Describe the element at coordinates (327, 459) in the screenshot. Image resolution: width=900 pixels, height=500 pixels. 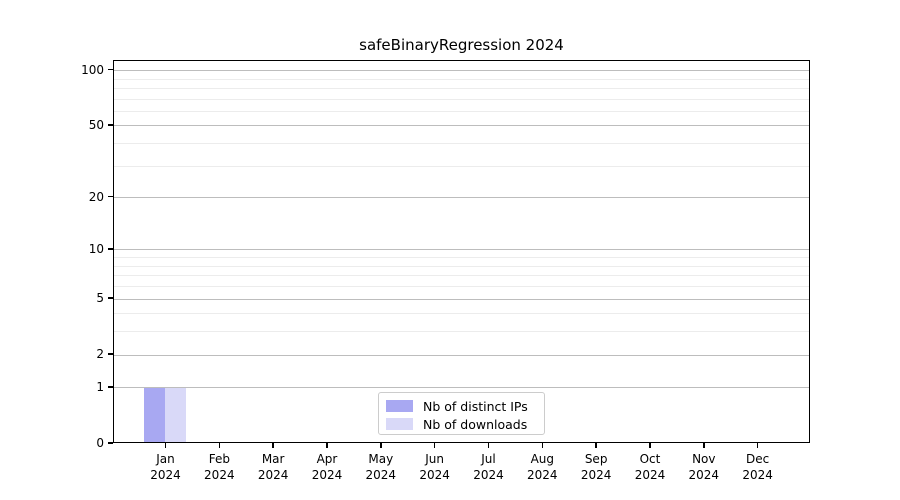
I see `x-tick-month: Apr` at that location.